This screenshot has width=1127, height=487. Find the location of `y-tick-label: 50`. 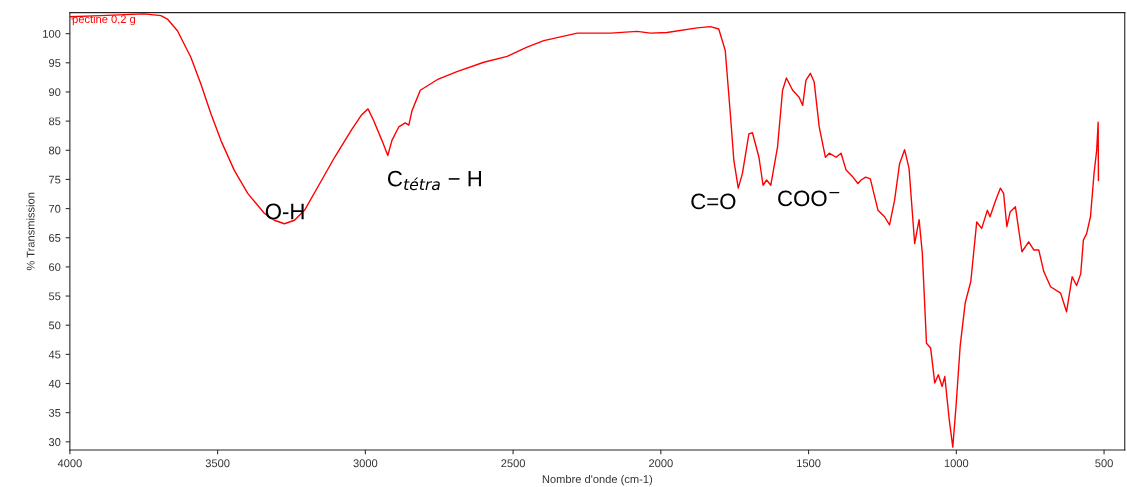

y-tick-label: 50 is located at coordinates (54, 325).